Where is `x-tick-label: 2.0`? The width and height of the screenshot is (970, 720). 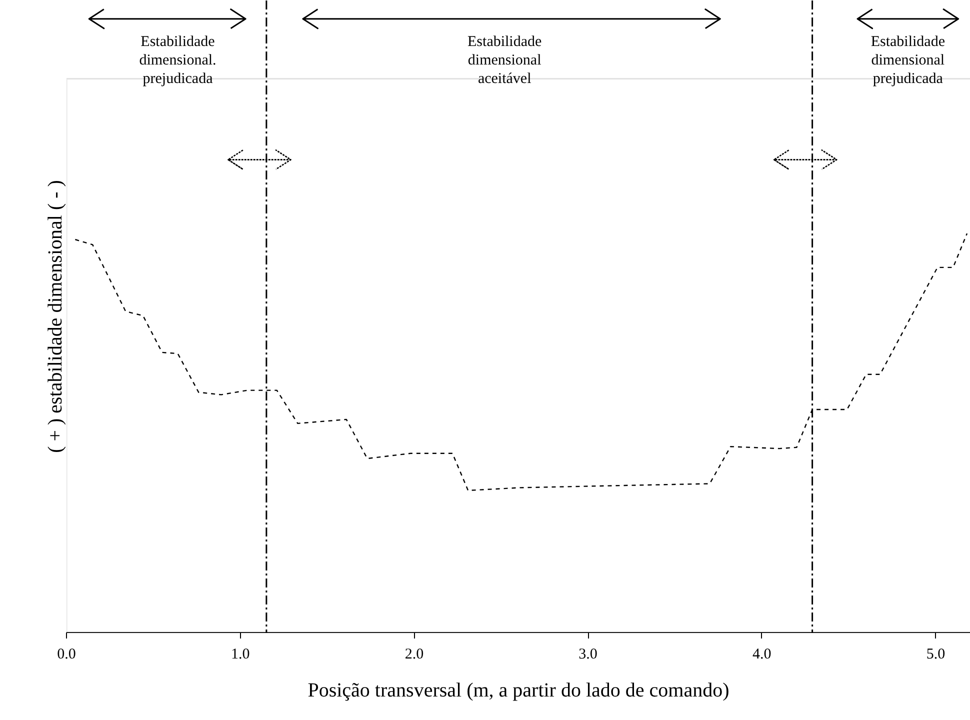
x-tick-label: 2.0 is located at coordinates (414, 654).